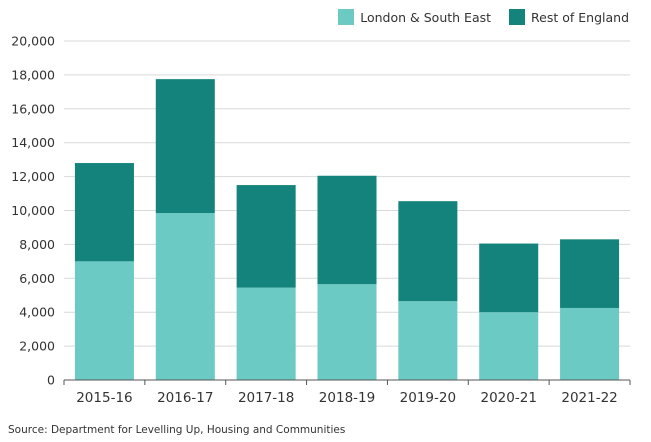 This screenshot has width=651, height=442. Describe the element at coordinates (266, 398) in the screenshot. I see `x-tick-label: 2017-18` at that location.